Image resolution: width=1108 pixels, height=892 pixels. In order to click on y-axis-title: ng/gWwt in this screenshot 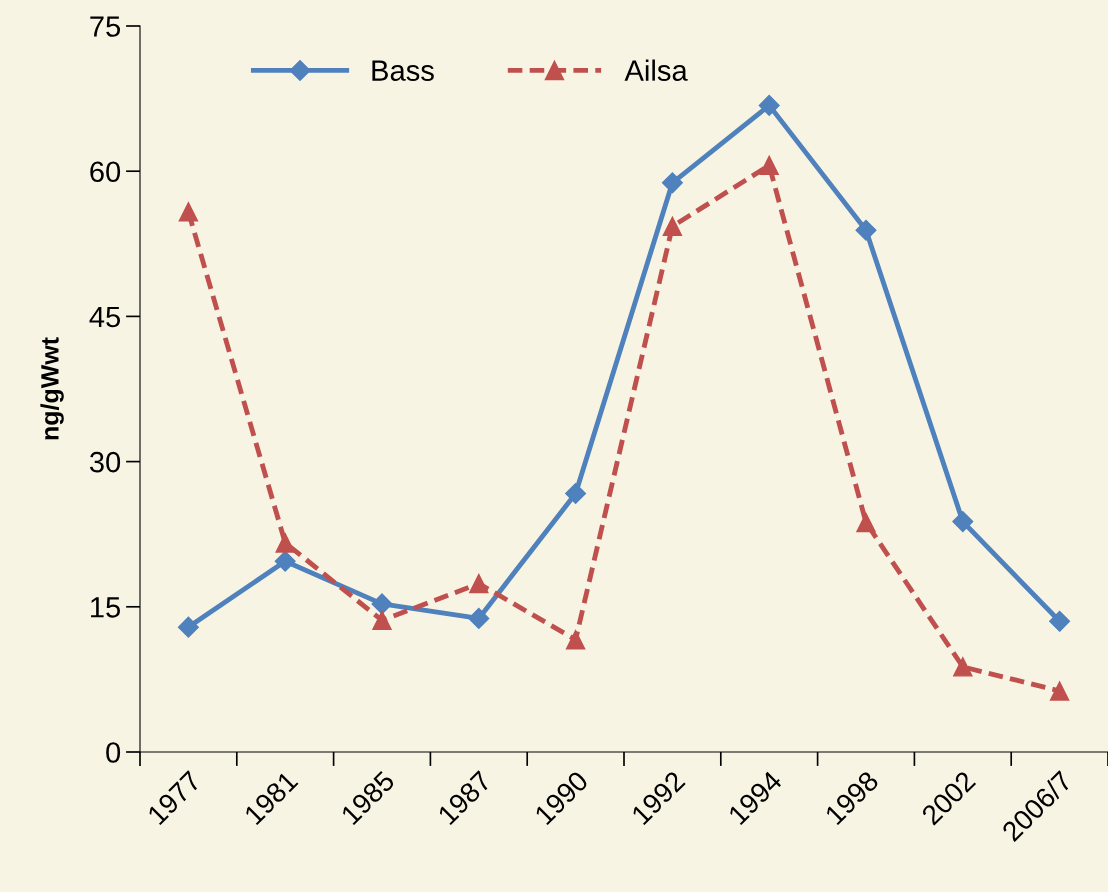, I will do `click(52, 388)`.